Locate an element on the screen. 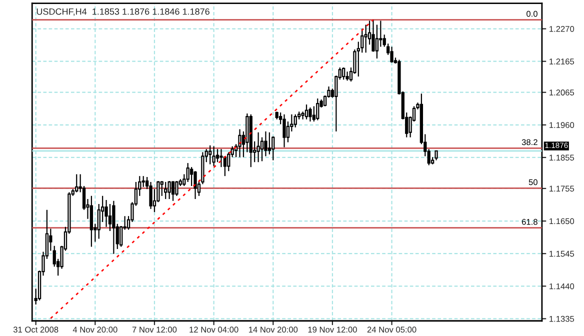 The height and width of the screenshot is (336, 584). annotation: 61.8 is located at coordinates (530, 221).